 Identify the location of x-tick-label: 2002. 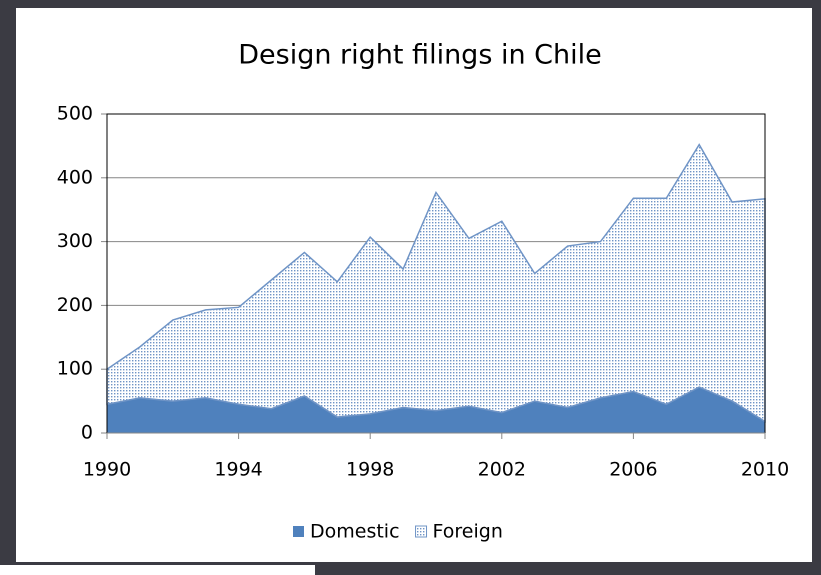
(502, 470).